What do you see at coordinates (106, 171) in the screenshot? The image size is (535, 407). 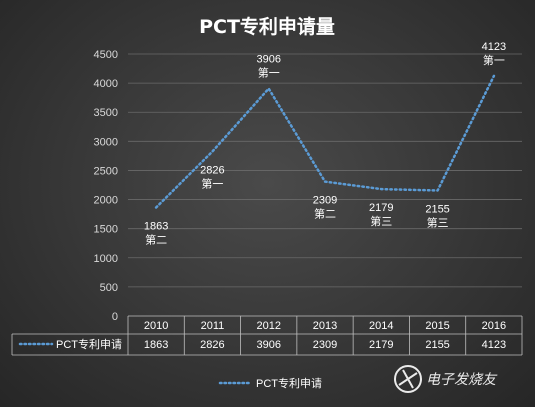 I see `y-tick-label: 2500` at bounding box center [106, 171].